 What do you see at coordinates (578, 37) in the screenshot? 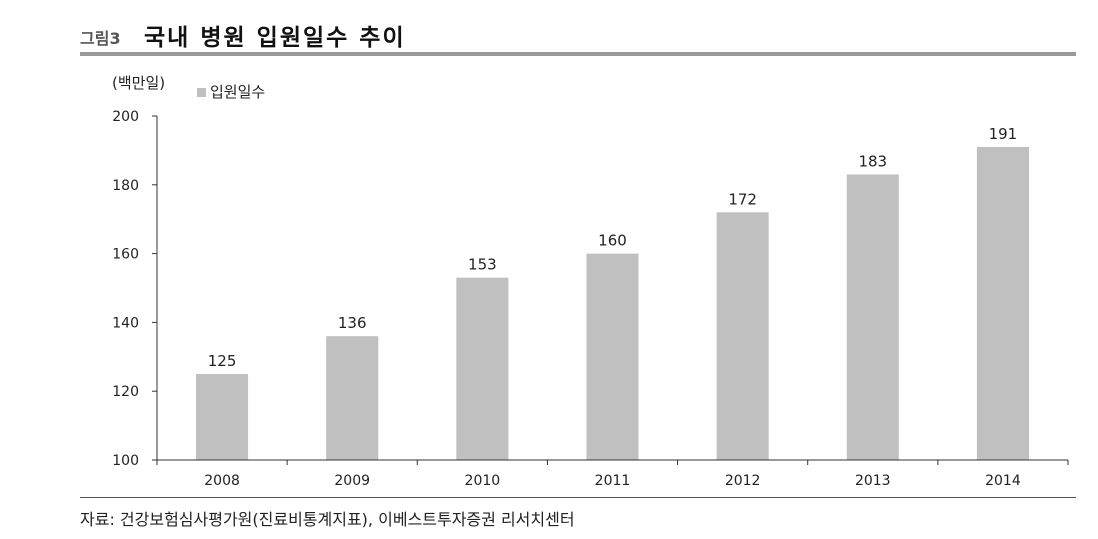
I see `figure-header: 그림3 국내 병원 입원일수 추이` at bounding box center [578, 37].